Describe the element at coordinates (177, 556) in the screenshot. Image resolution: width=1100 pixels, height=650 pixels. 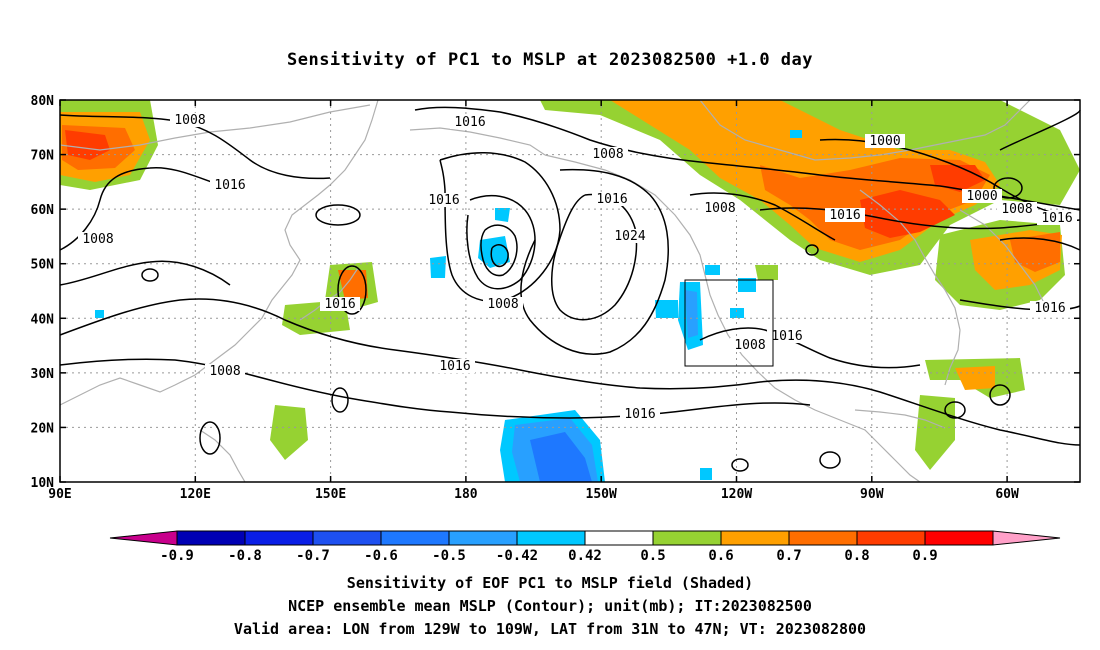
I see `colorbar-label: -0.9` at that location.